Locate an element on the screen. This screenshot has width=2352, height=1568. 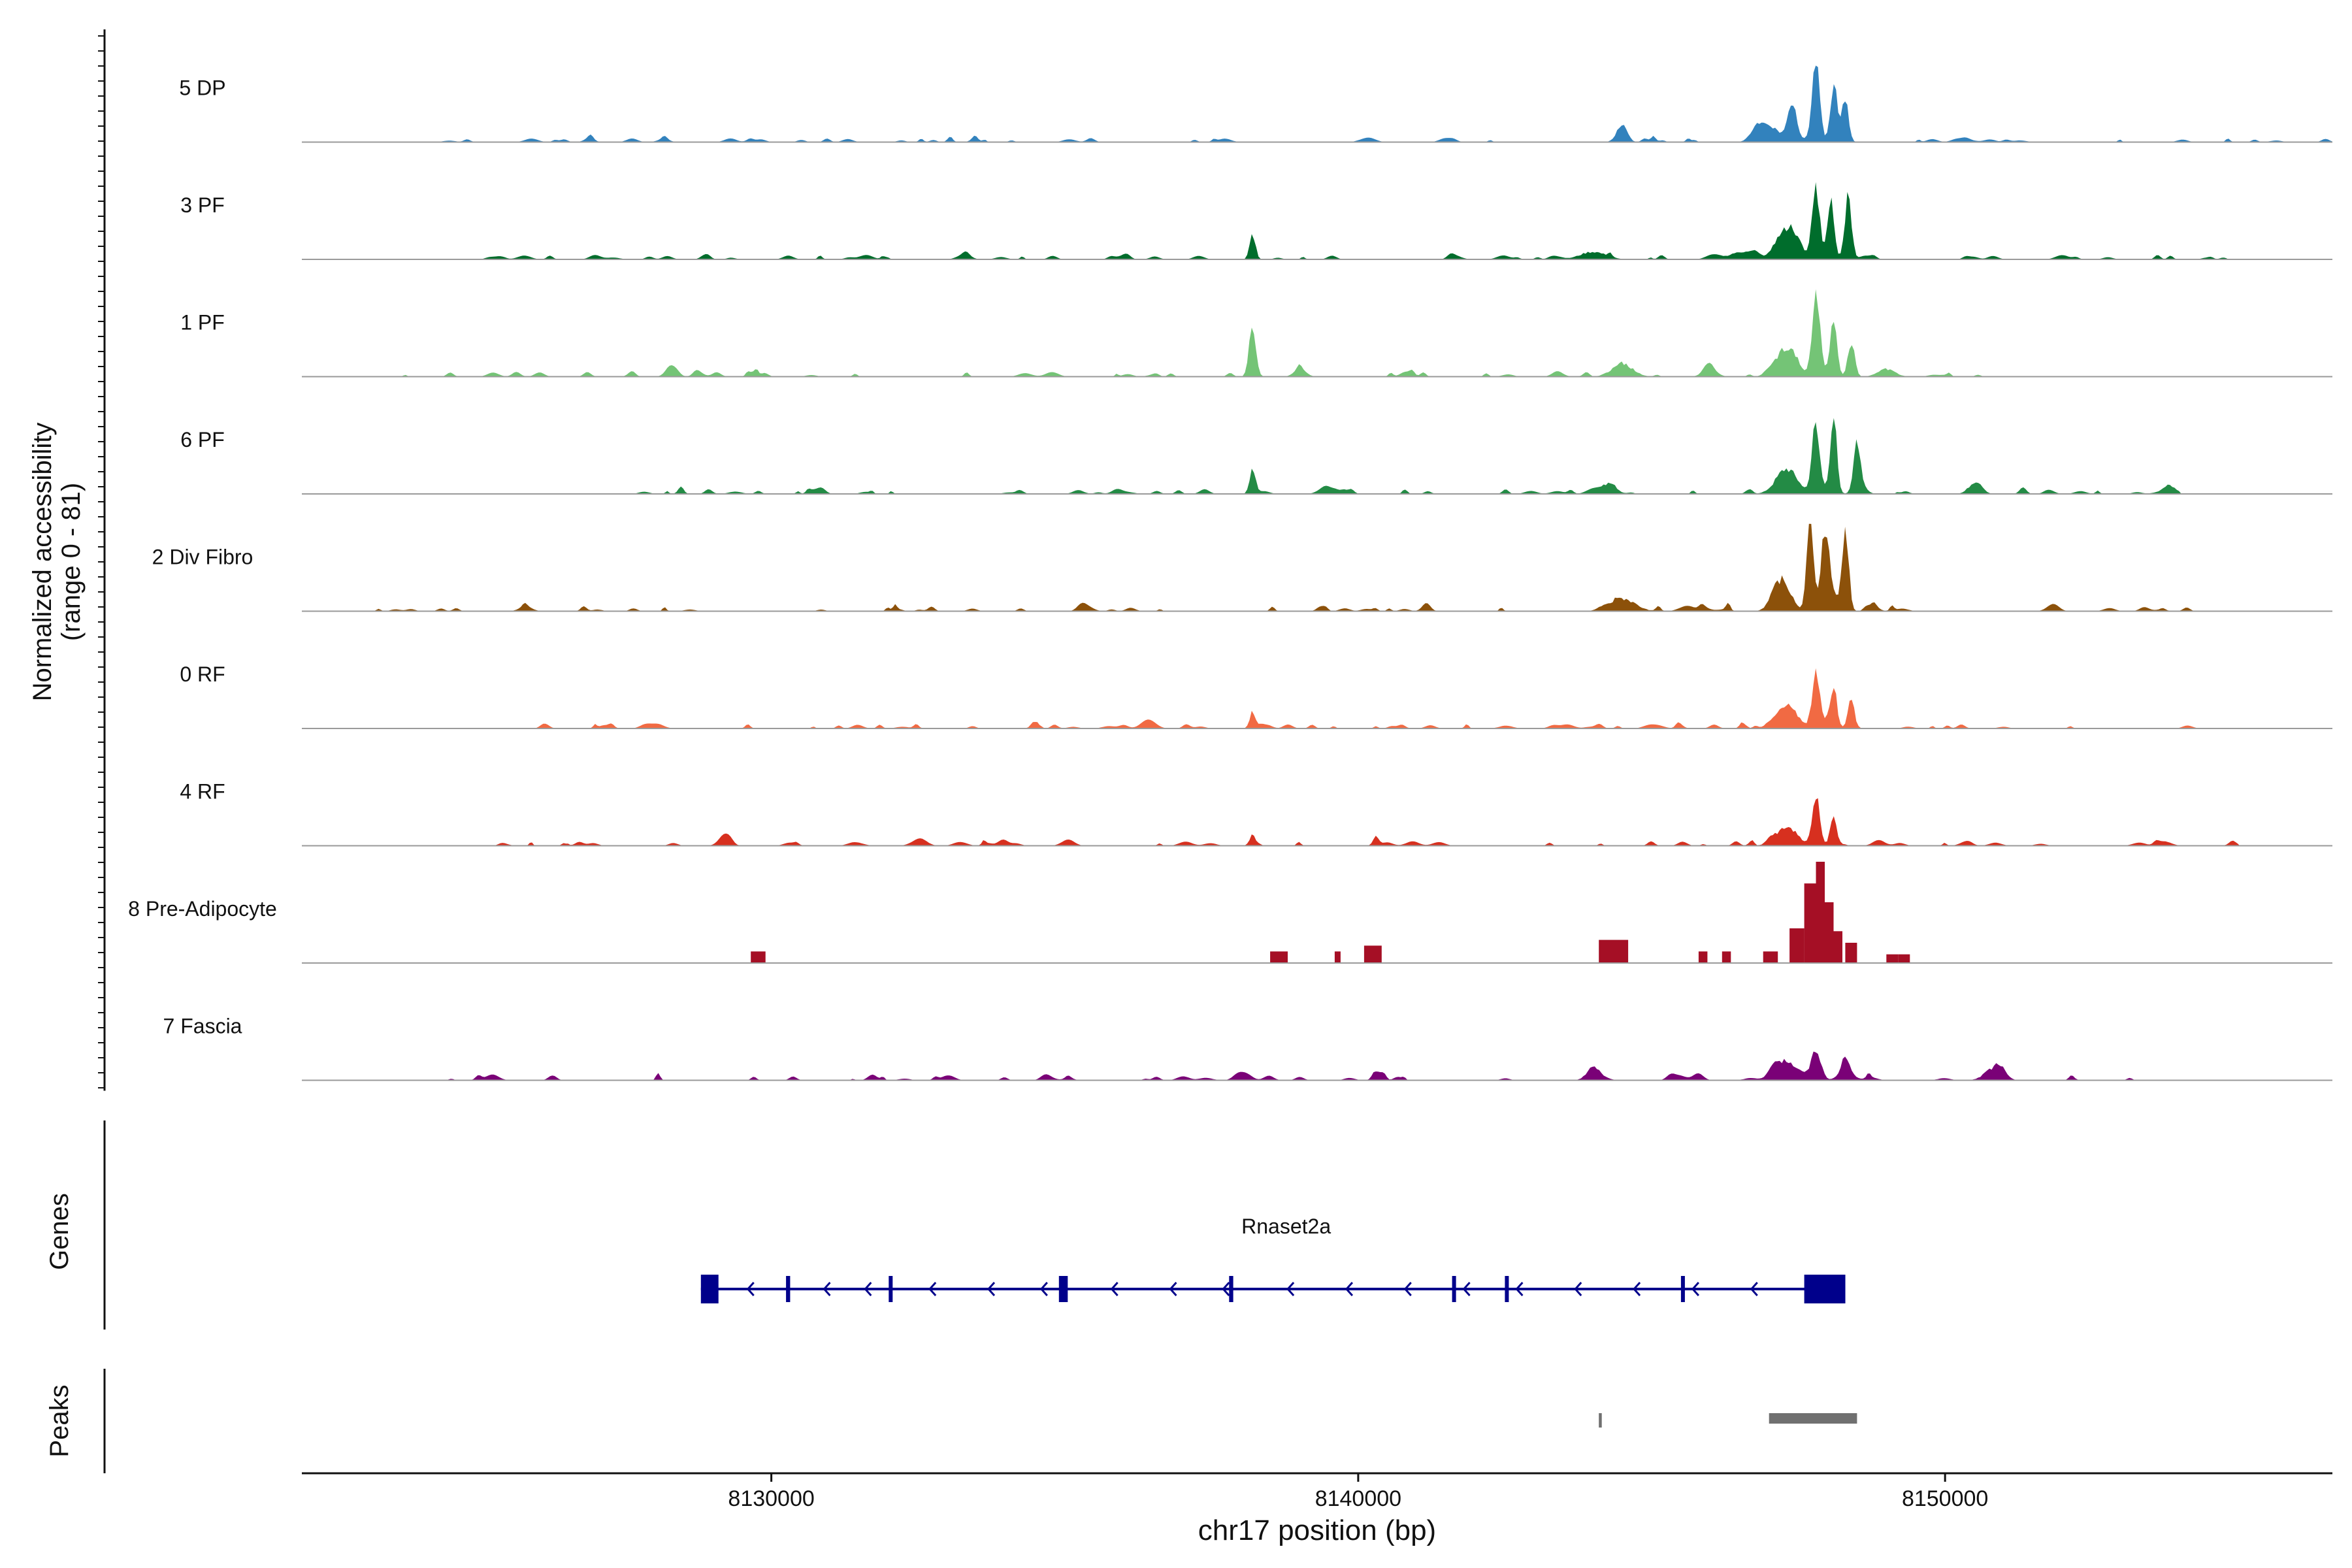
genes-panel: Rnaset2a is located at coordinates (974, 1225).